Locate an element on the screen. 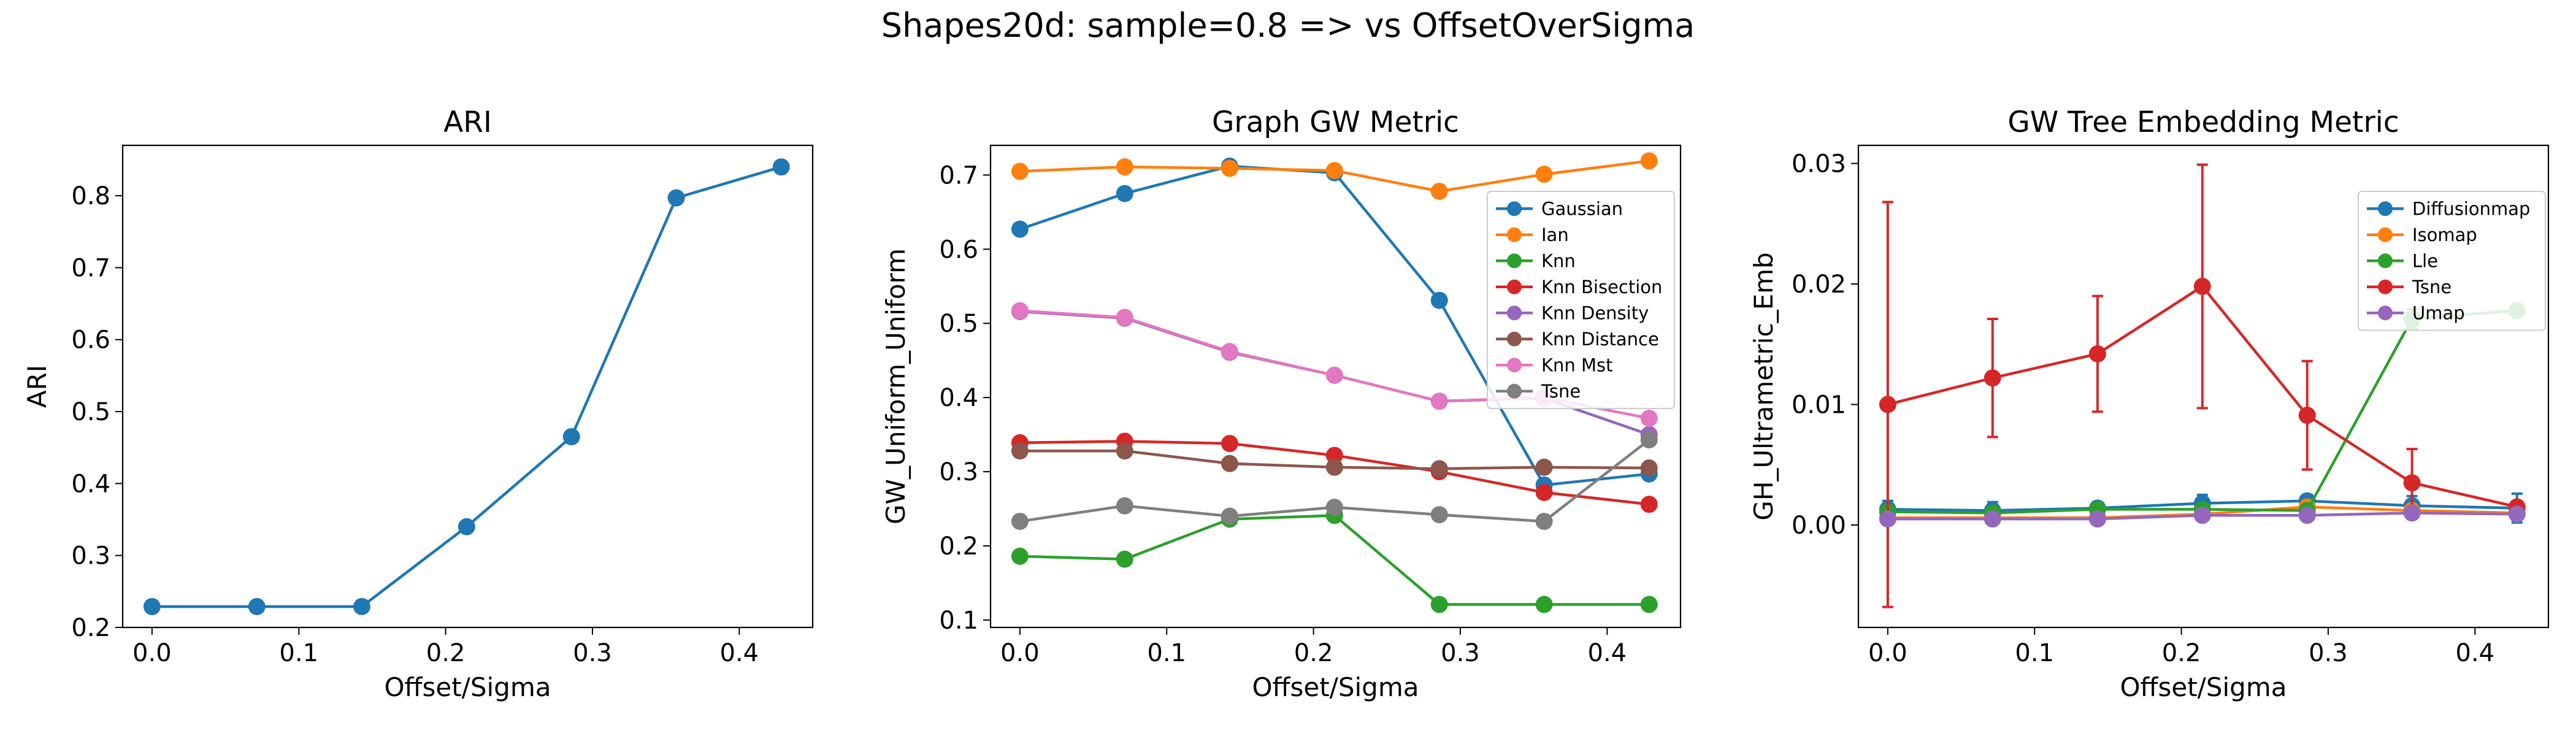  legend-entry-label: Tsne is located at coordinates (2431, 287).